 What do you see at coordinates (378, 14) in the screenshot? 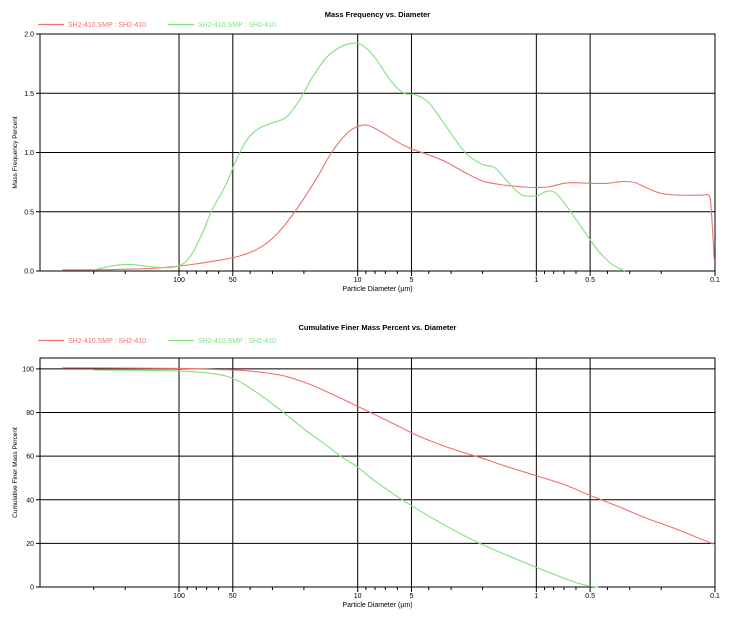
I see `chart-title: Mass Frequency vs. Diameter` at bounding box center [378, 14].